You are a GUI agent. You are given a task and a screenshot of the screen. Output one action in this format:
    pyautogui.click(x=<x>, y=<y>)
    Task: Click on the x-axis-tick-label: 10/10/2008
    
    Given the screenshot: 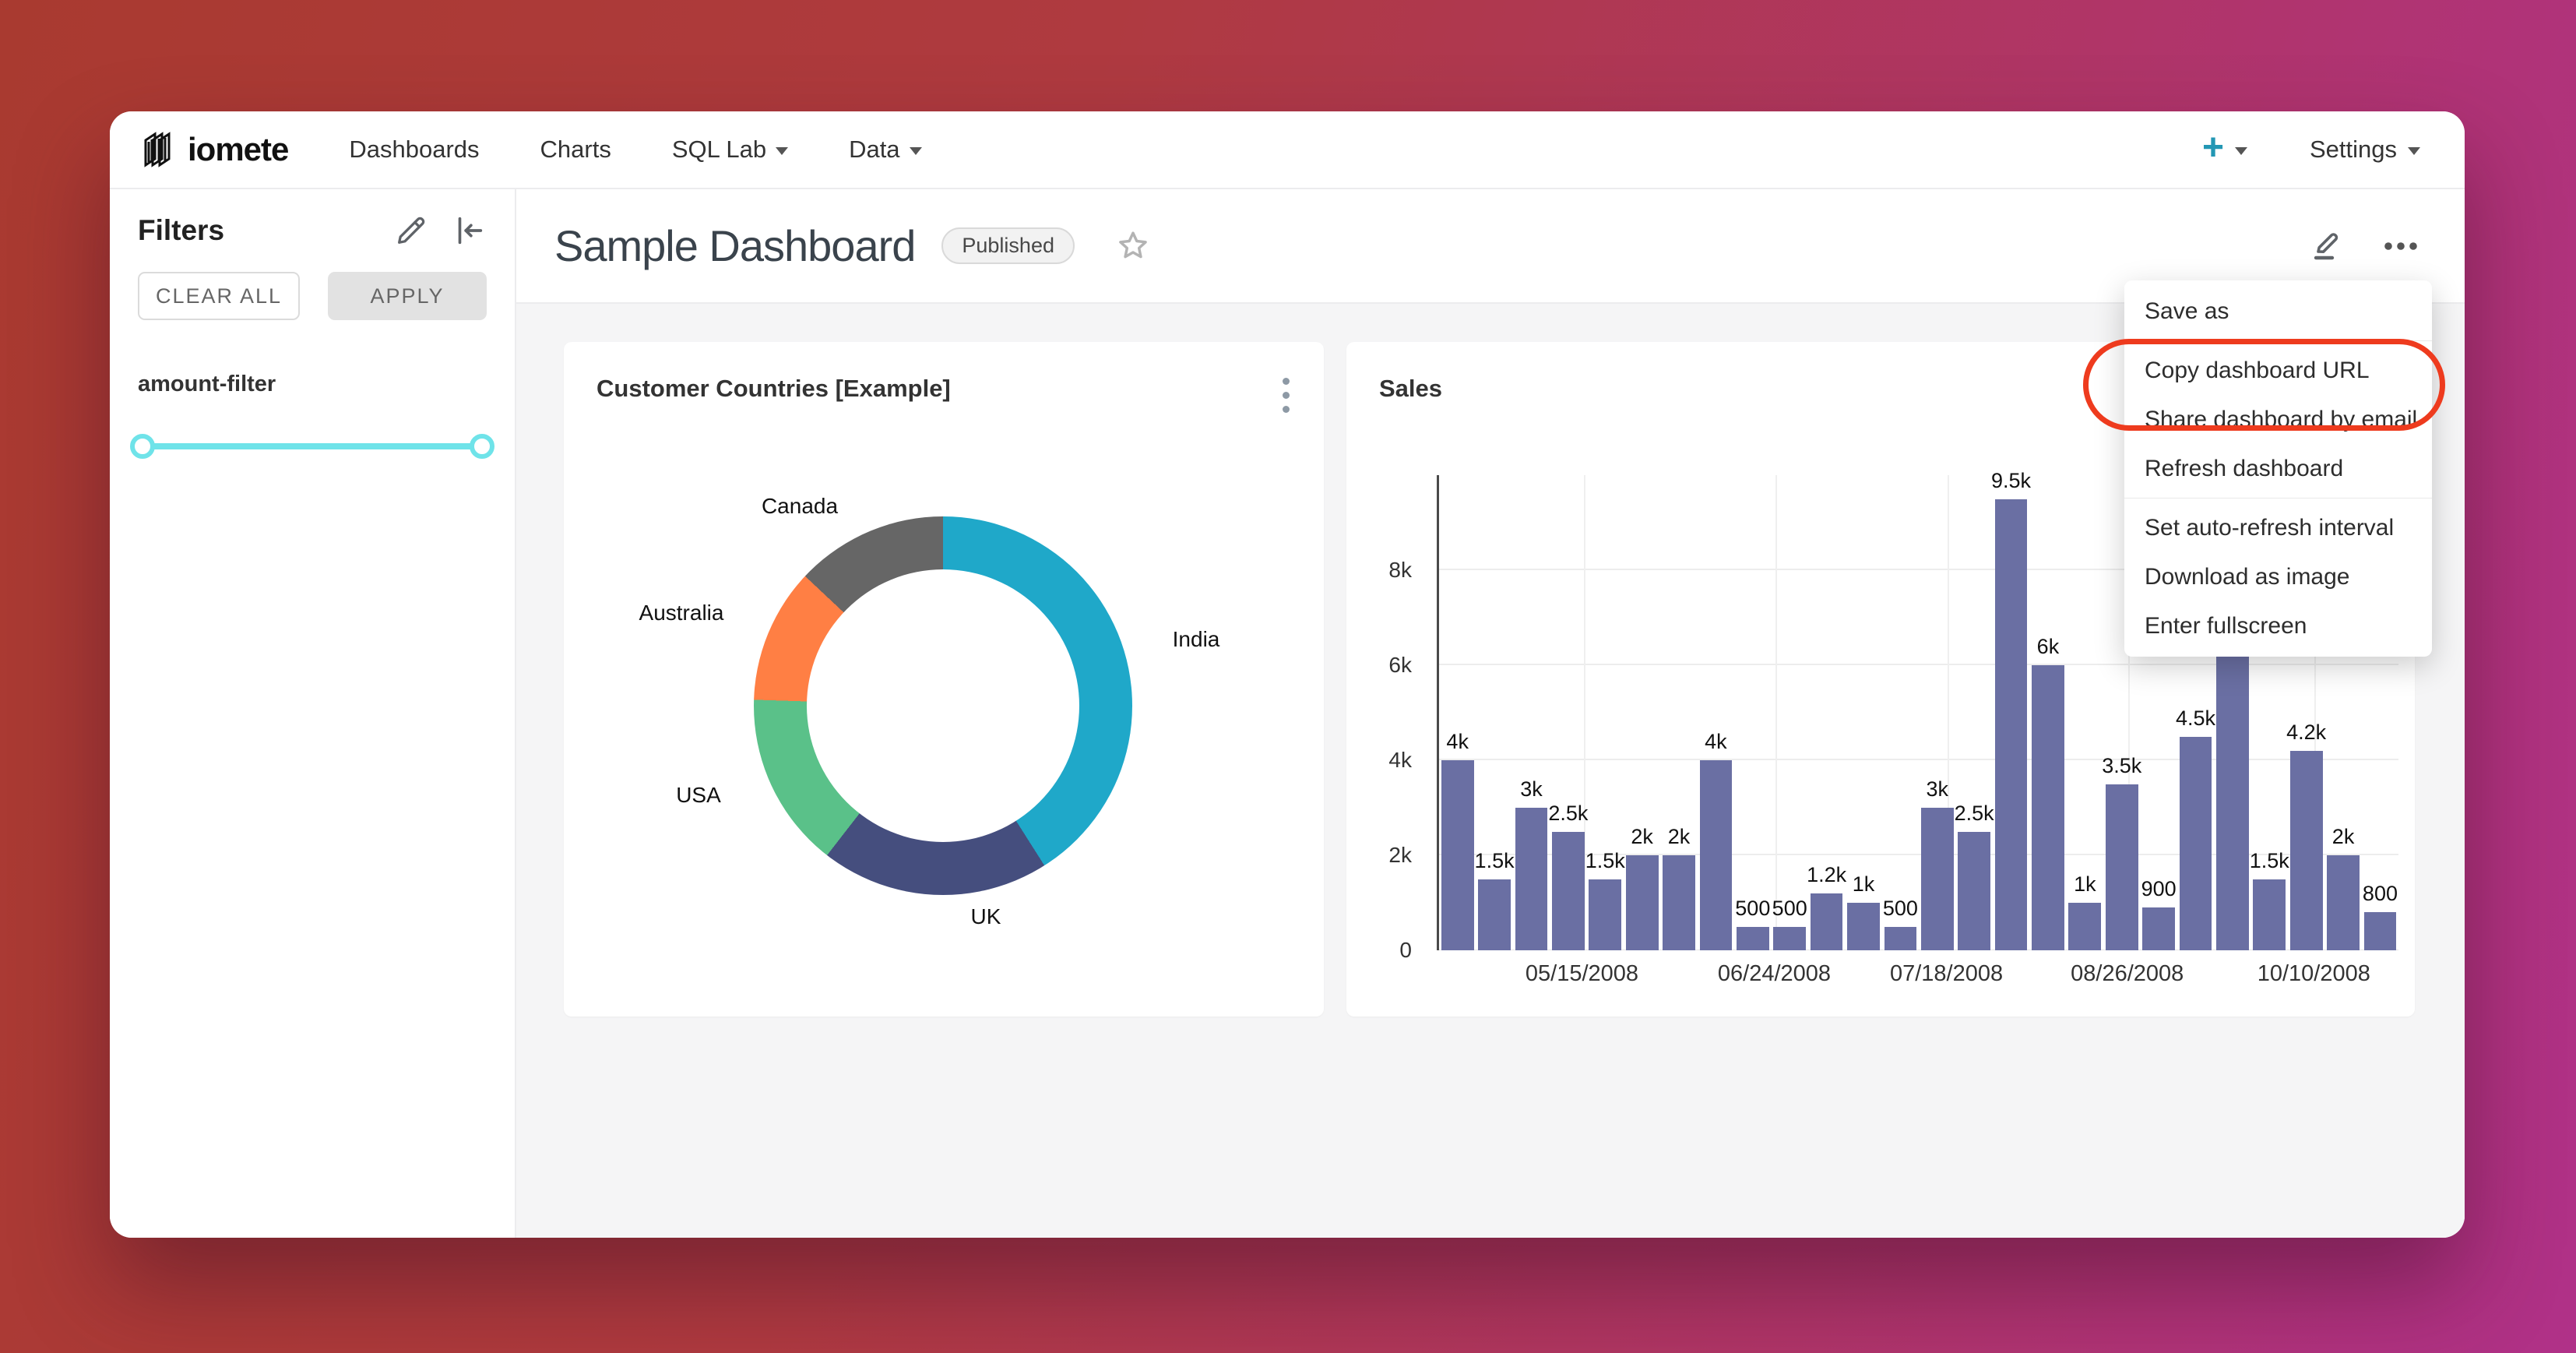 What is the action you would take?
    pyautogui.click(x=2313, y=974)
    